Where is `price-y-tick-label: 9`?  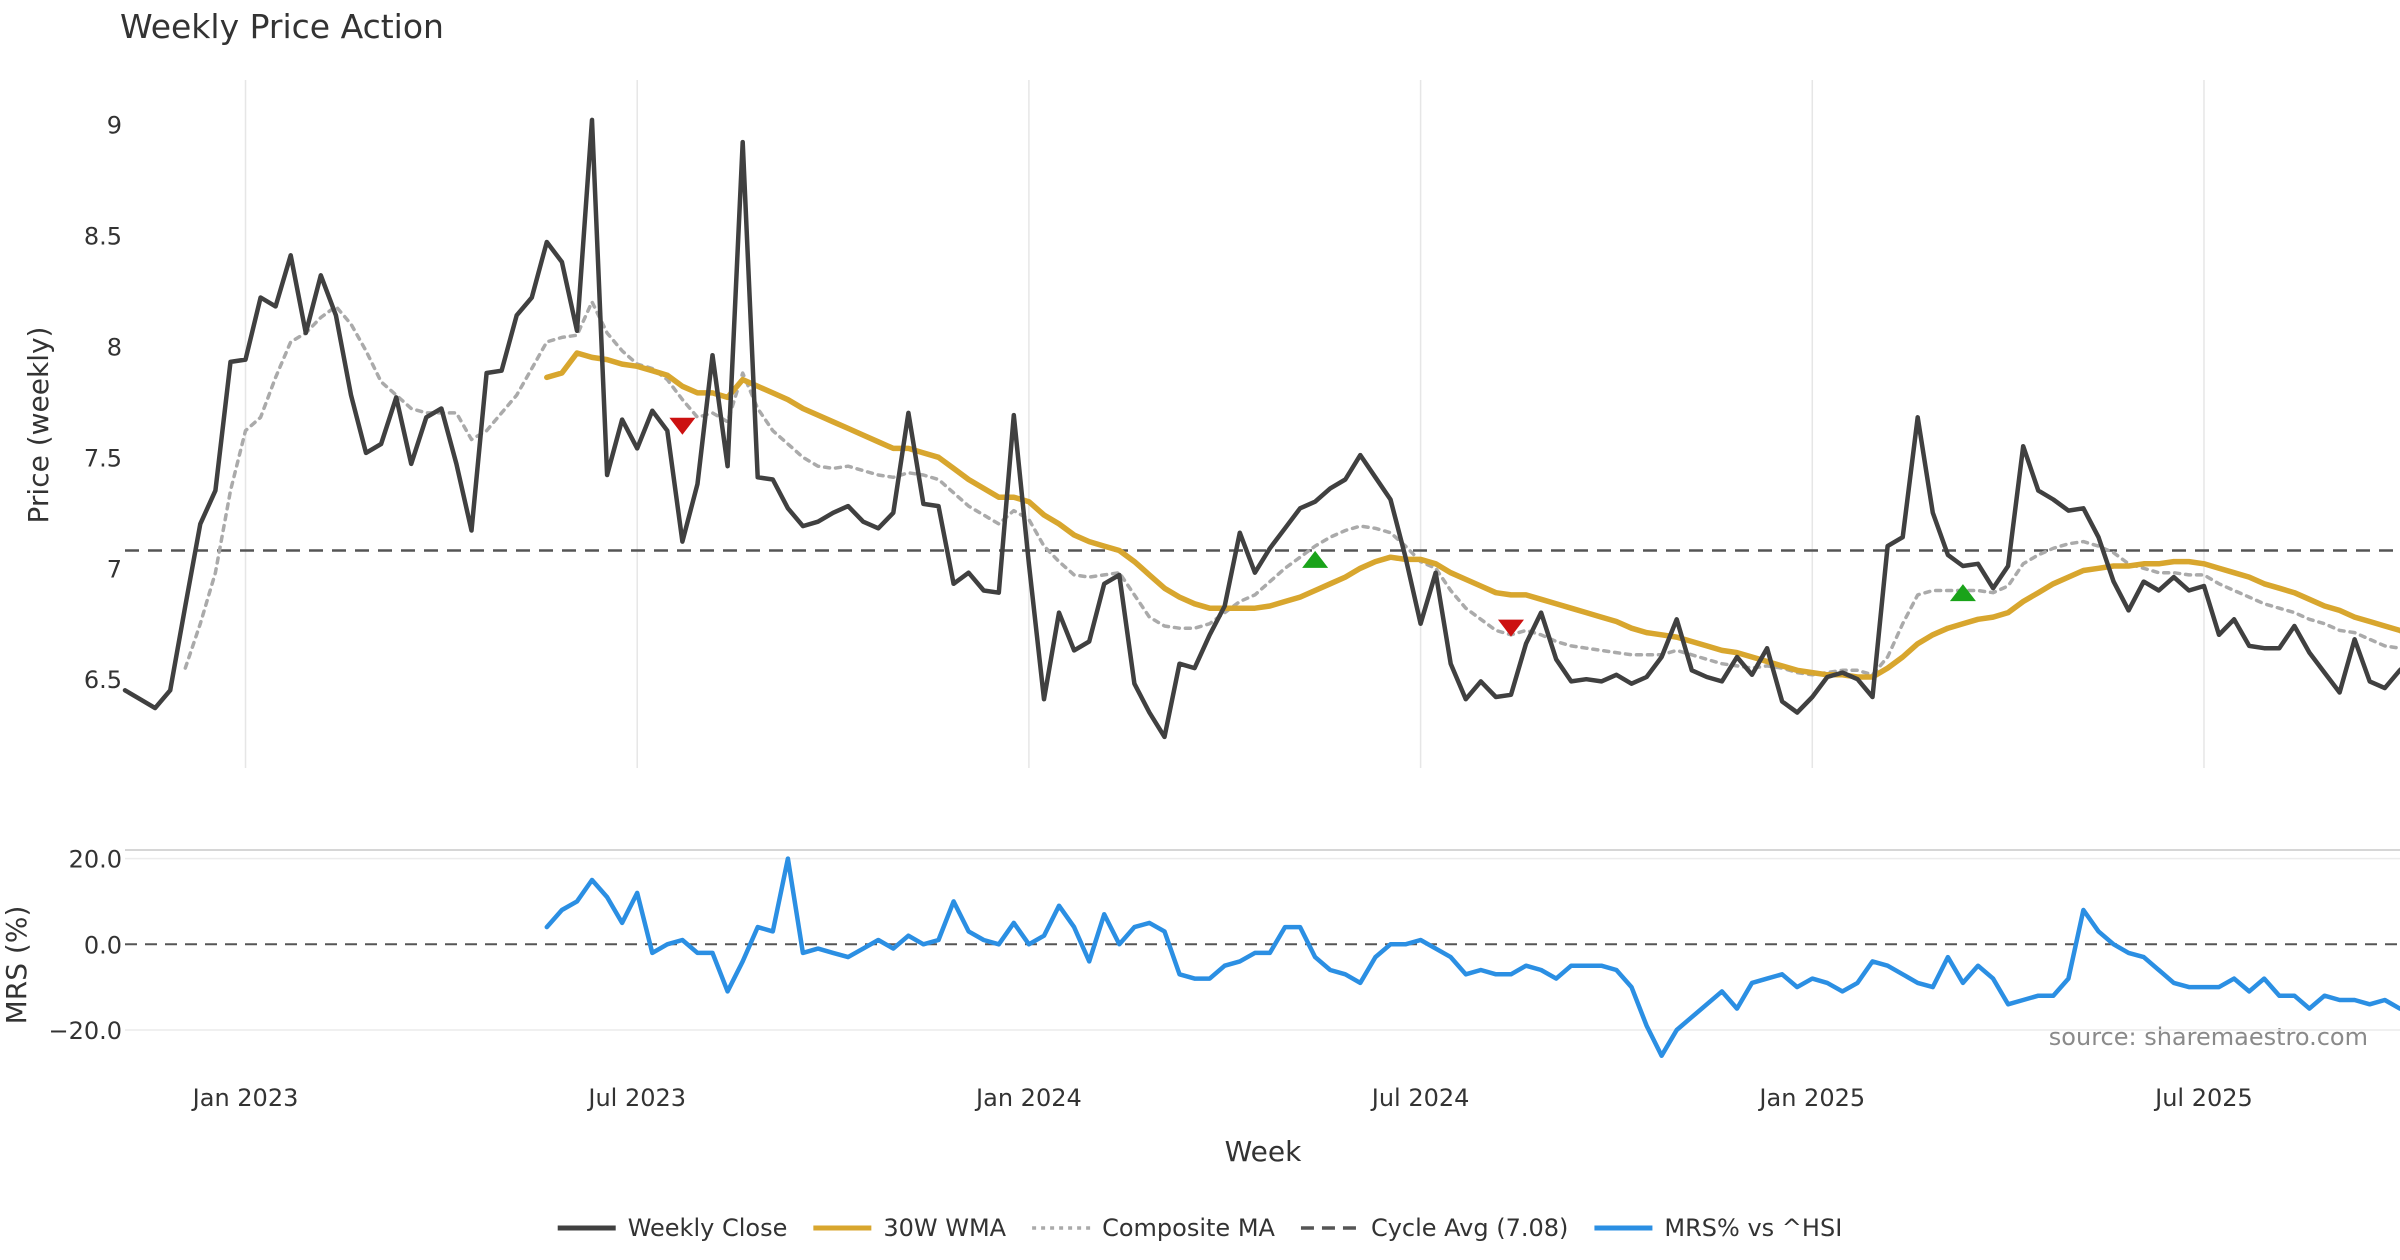
price-y-tick-label: 9 is located at coordinates (114, 125).